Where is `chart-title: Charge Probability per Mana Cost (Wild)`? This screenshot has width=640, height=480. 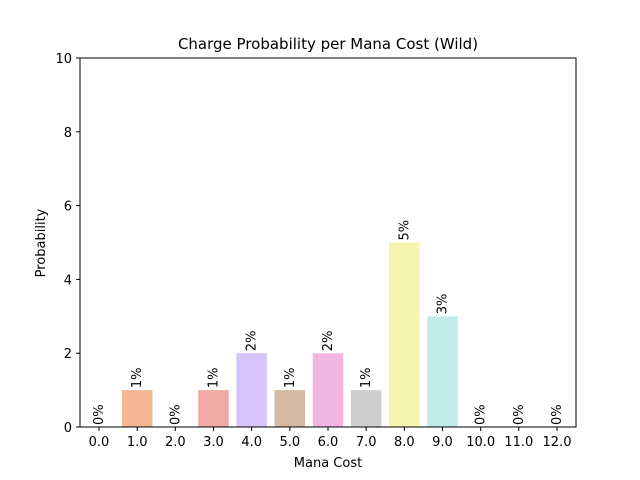
chart-title: Charge Probability per Mana Cost (Wild) is located at coordinates (328, 44).